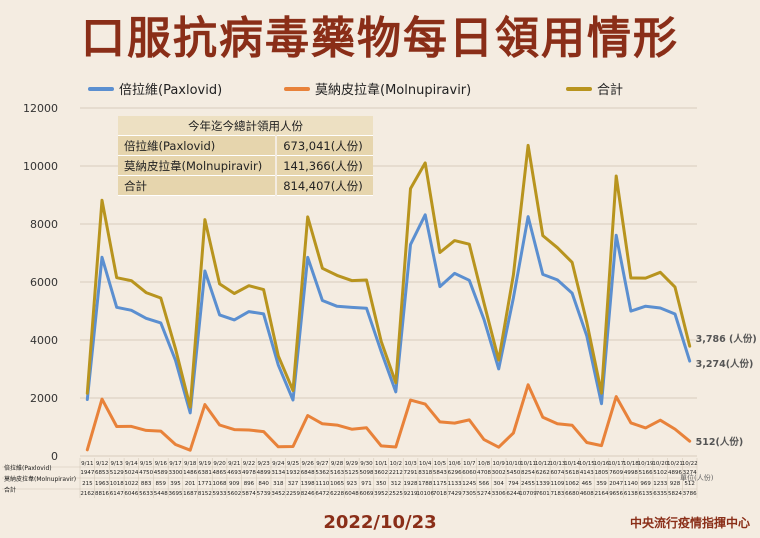  Describe the element at coordinates (469, 473) in the screenshot. I see `table-cell-value: 6060` at that location.